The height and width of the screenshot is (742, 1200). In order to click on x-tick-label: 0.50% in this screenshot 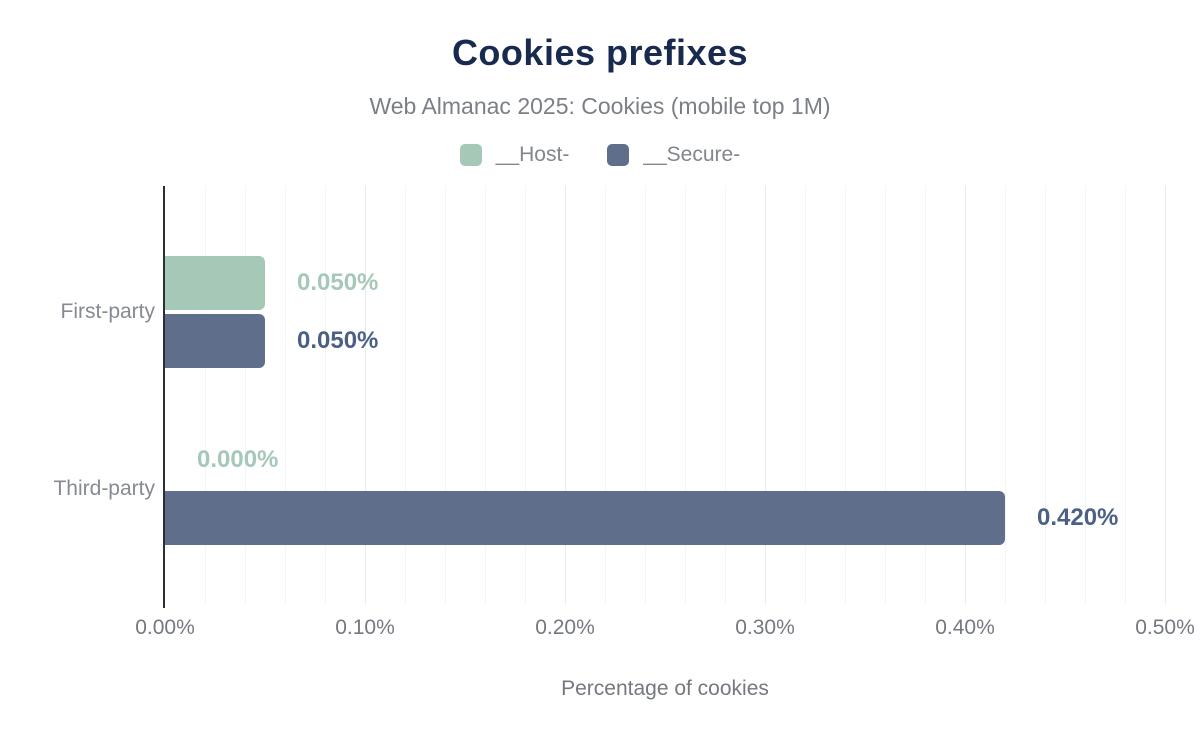, I will do `click(1165, 627)`.